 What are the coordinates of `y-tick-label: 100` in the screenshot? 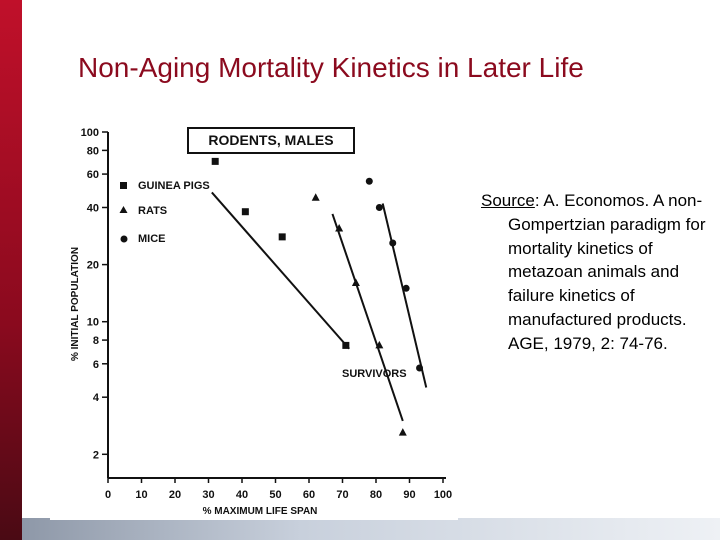 It's located at (90, 133).